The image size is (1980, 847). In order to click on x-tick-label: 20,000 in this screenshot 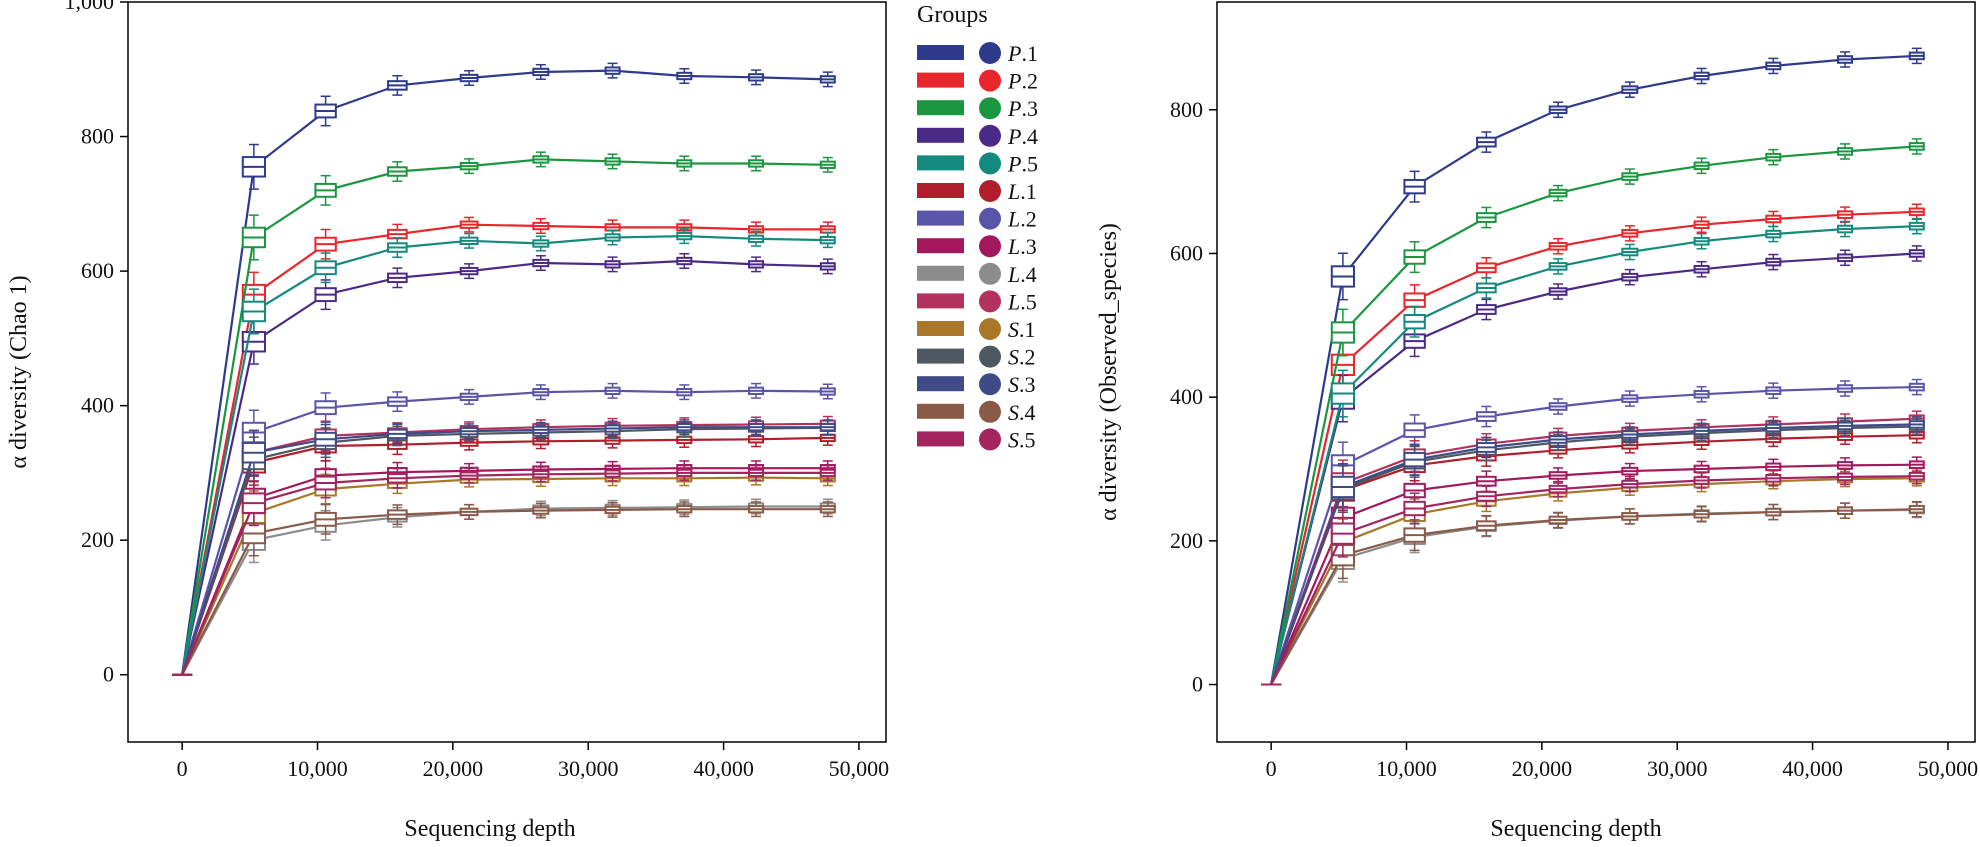, I will do `click(453, 768)`.